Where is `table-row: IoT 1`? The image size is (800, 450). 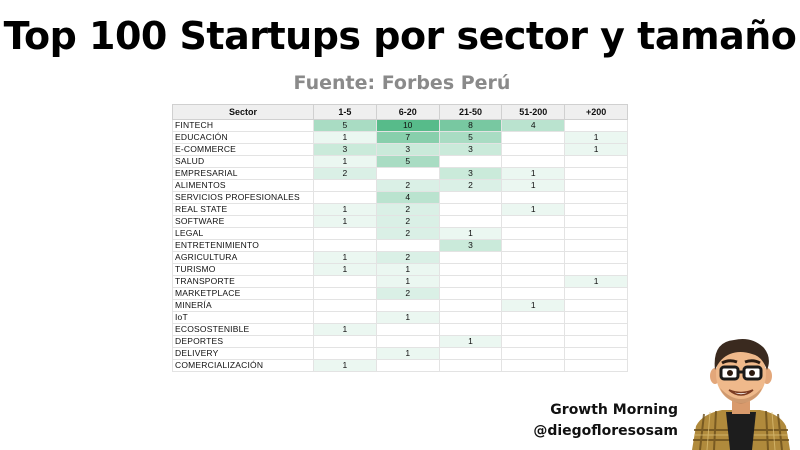 table-row: IoT 1 is located at coordinates (400, 317).